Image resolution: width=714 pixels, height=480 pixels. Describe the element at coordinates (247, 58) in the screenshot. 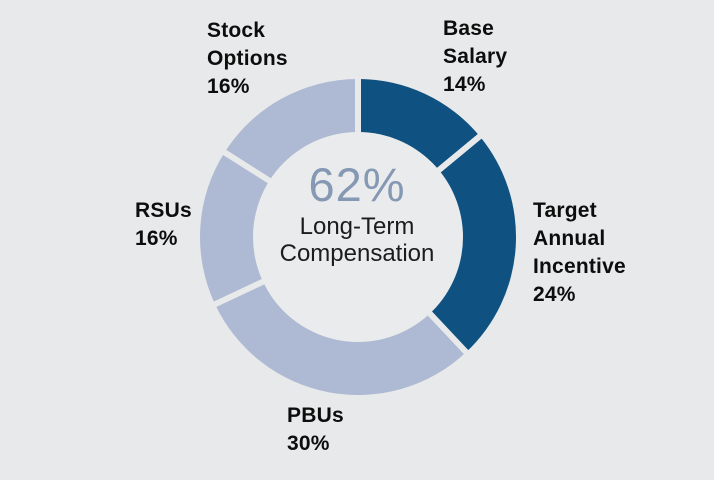

I see `label-stock-options: Stock Options 16%` at that location.